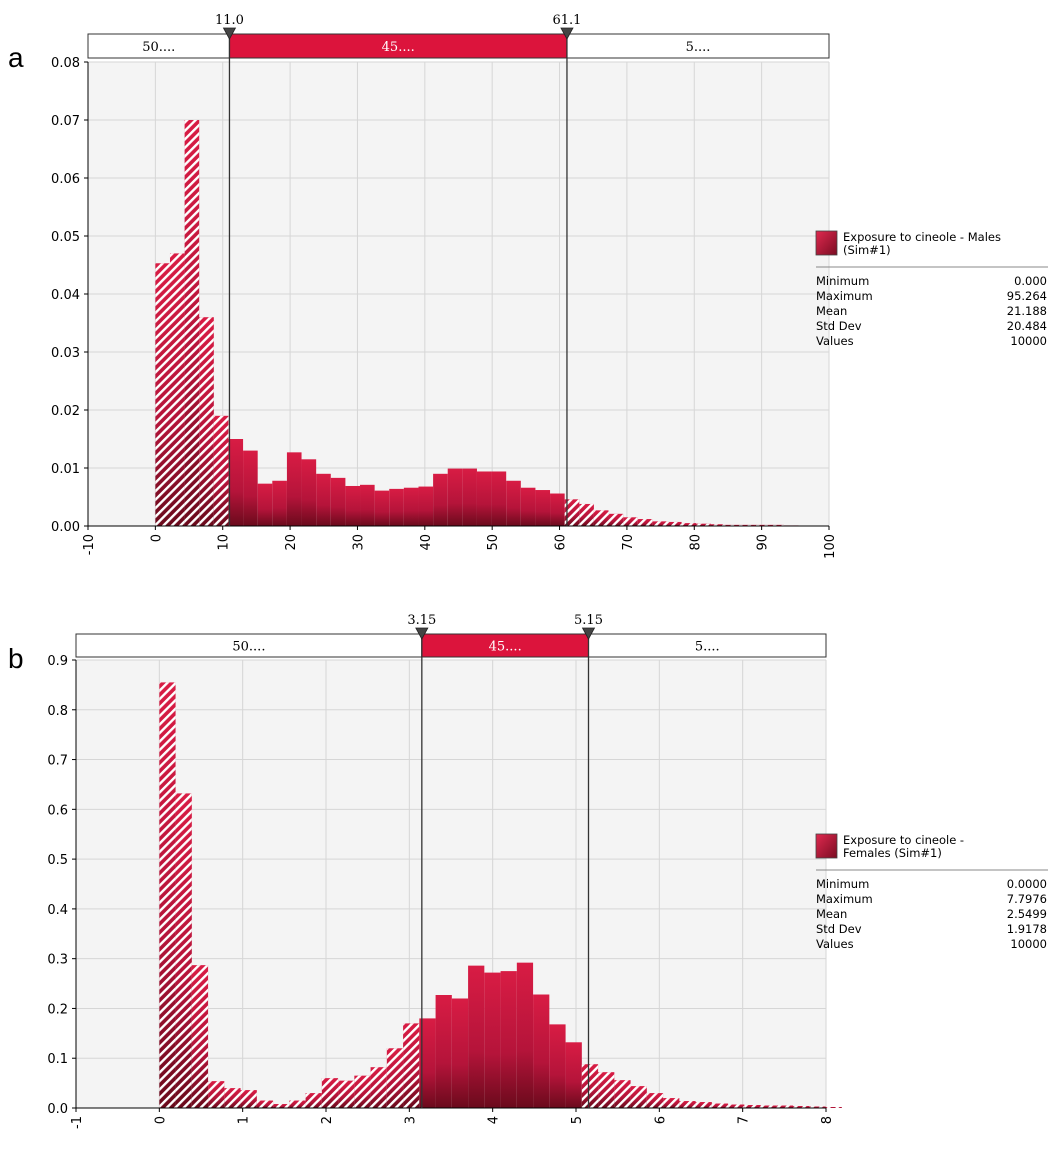 The height and width of the screenshot is (1165, 1053). What do you see at coordinates (327, 1120) in the screenshot?
I see `x-tick-label: 2` at bounding box center [327, 1120].